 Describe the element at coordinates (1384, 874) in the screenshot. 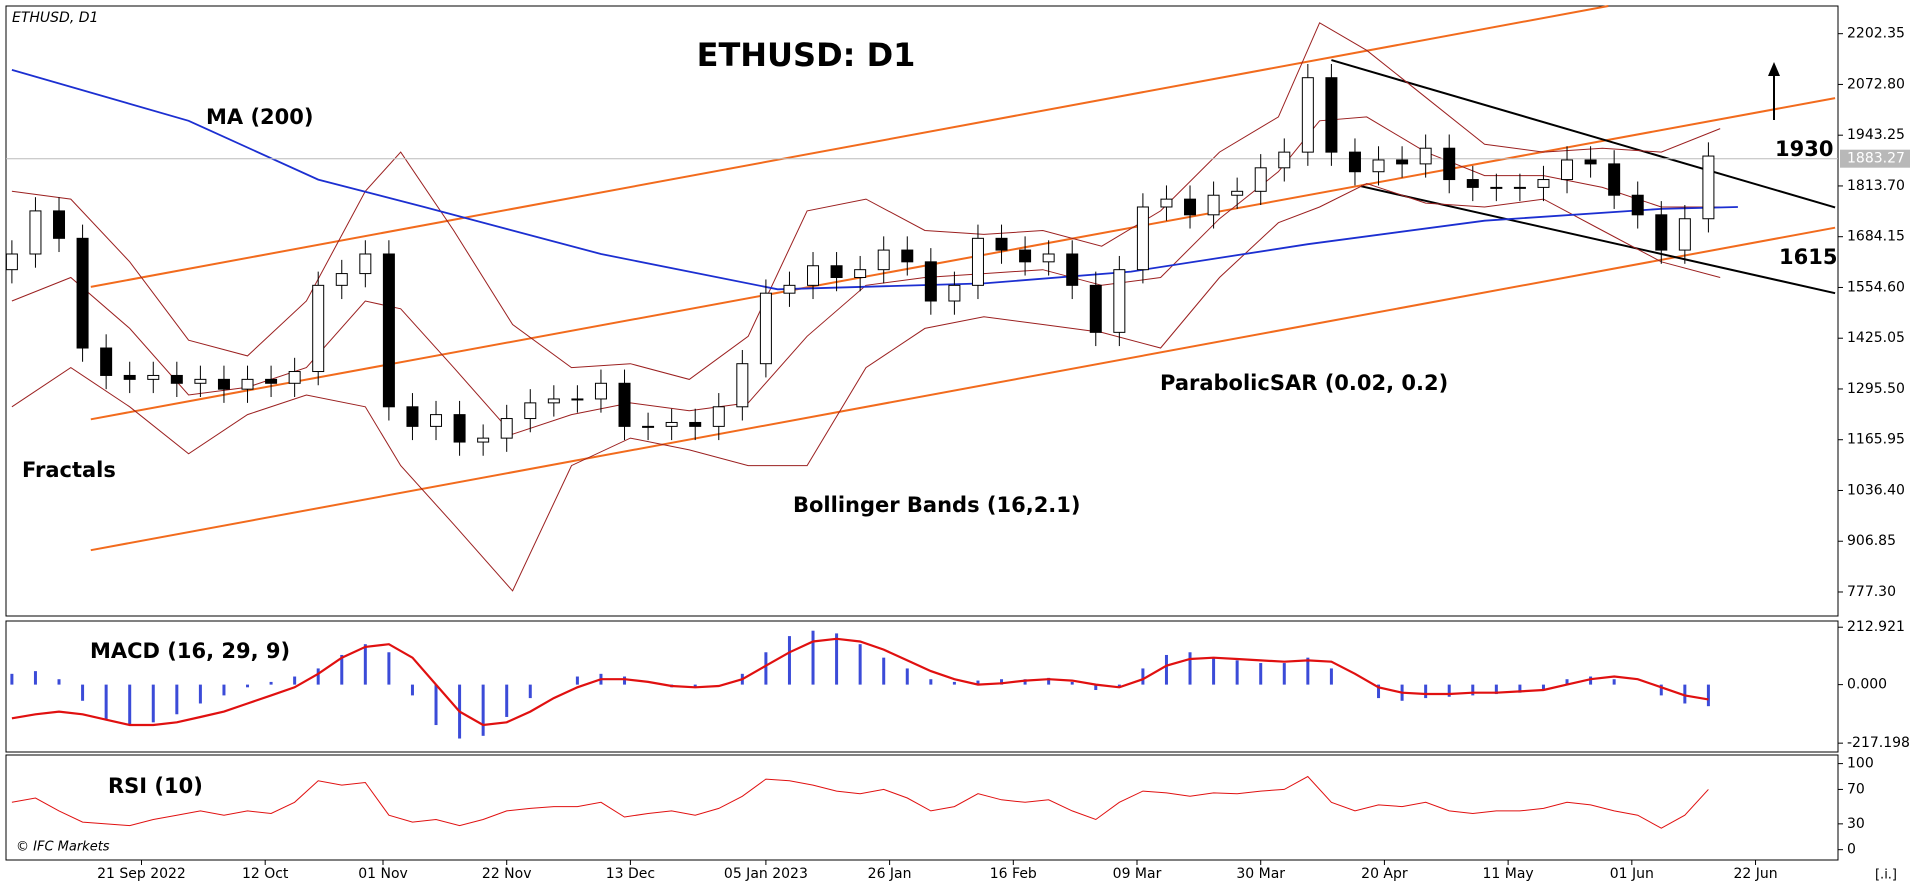

I see `x-tick-label: 20 Apr` at that location.